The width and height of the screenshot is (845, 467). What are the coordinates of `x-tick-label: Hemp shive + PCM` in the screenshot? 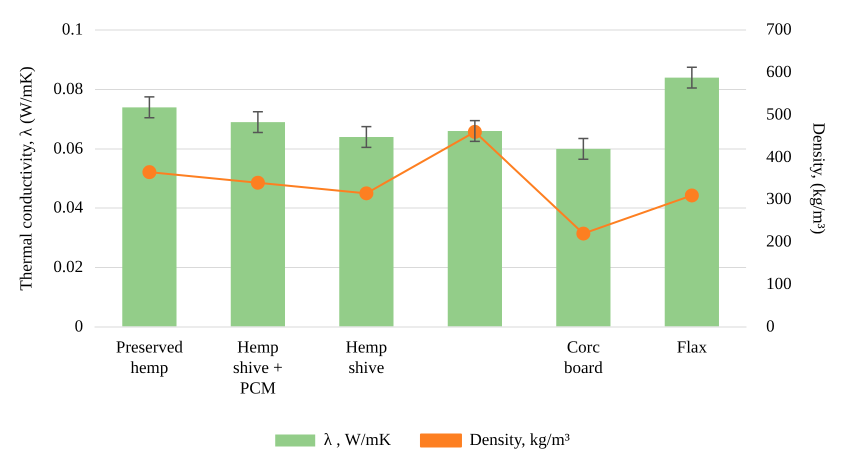 It's located at (258, 367).